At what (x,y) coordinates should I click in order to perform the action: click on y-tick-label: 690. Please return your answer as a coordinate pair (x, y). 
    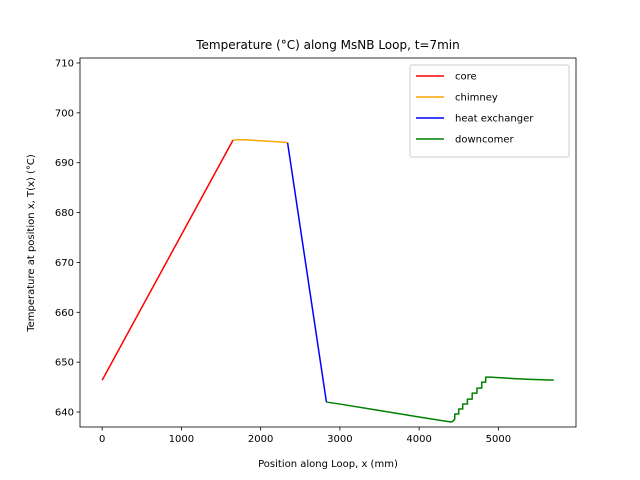
    Looking at the image, I should click on (64, 163).